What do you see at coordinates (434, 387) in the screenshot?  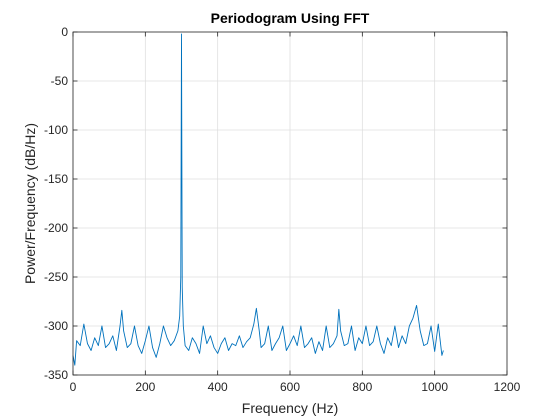 I see `x-tick-label: 1000` at bounding box center [434, 387].